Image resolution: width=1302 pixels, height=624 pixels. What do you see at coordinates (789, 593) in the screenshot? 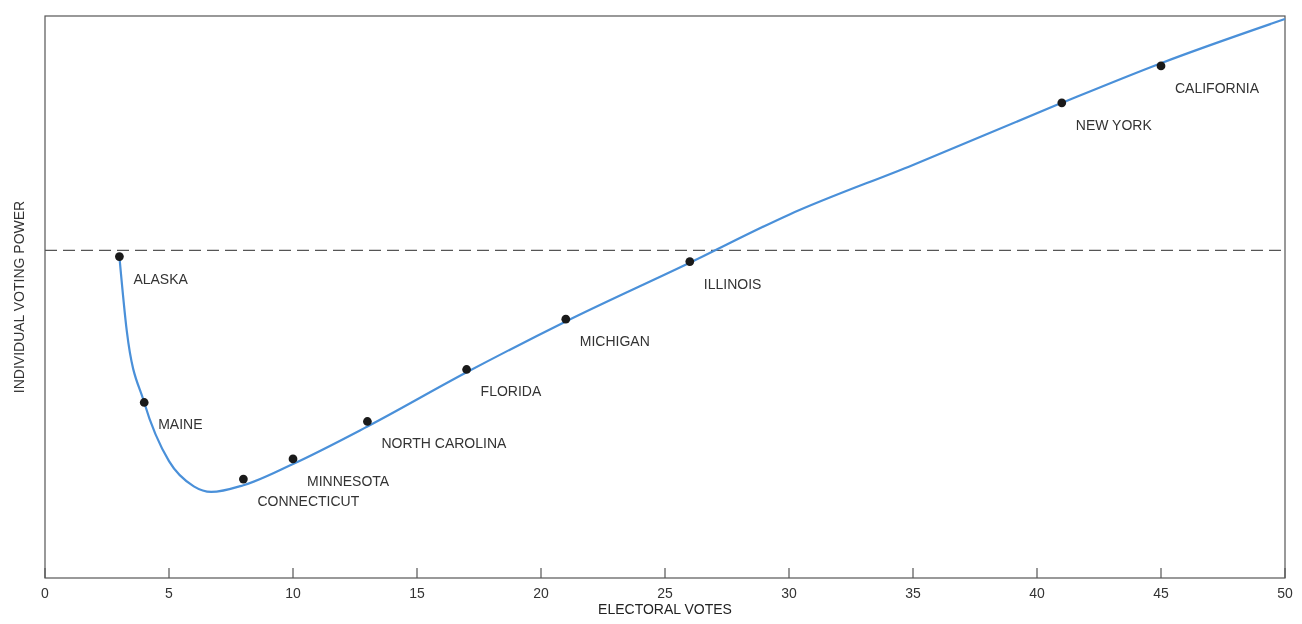
I see `x-tick-label: 30` at bounding box center [789, 593].